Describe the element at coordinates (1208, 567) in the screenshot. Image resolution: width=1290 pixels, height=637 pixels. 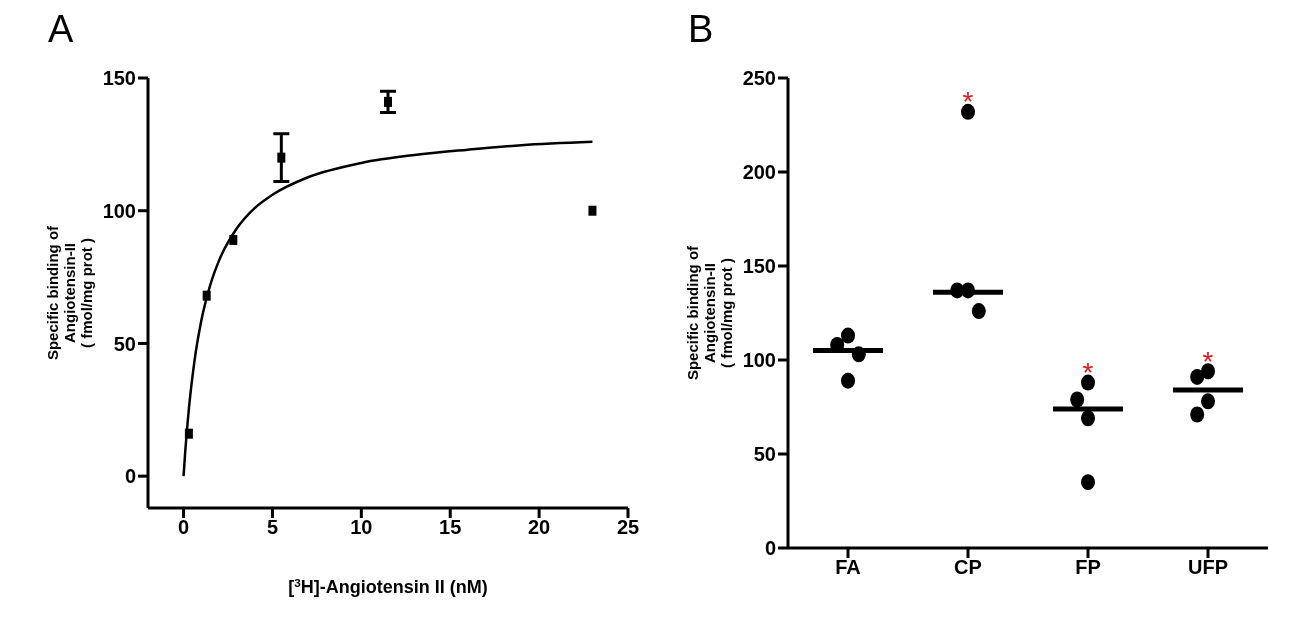
I see `x-tick-label: UFP` at that location.